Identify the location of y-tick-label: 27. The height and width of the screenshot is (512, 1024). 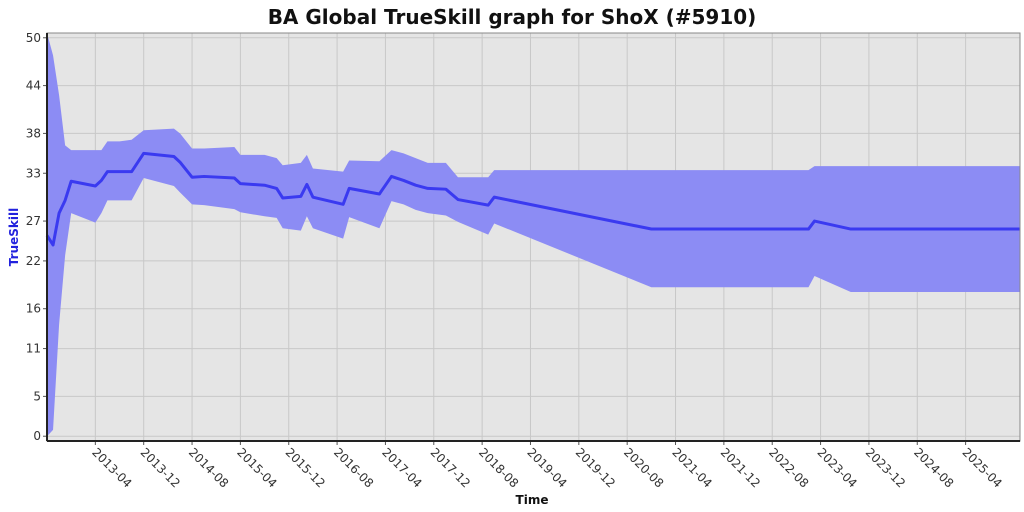
(33, 221).